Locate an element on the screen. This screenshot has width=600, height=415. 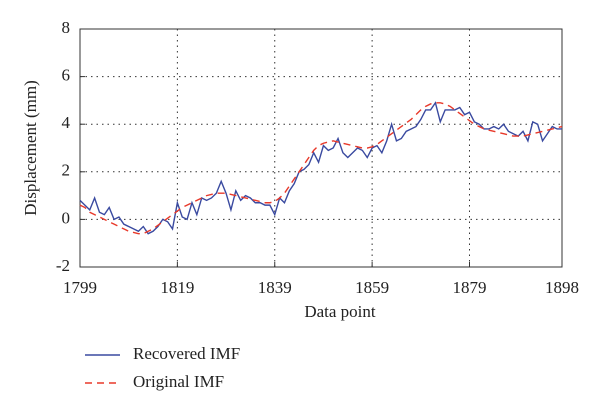
legend-label: Original IMF is located at coordinates (178, 381).